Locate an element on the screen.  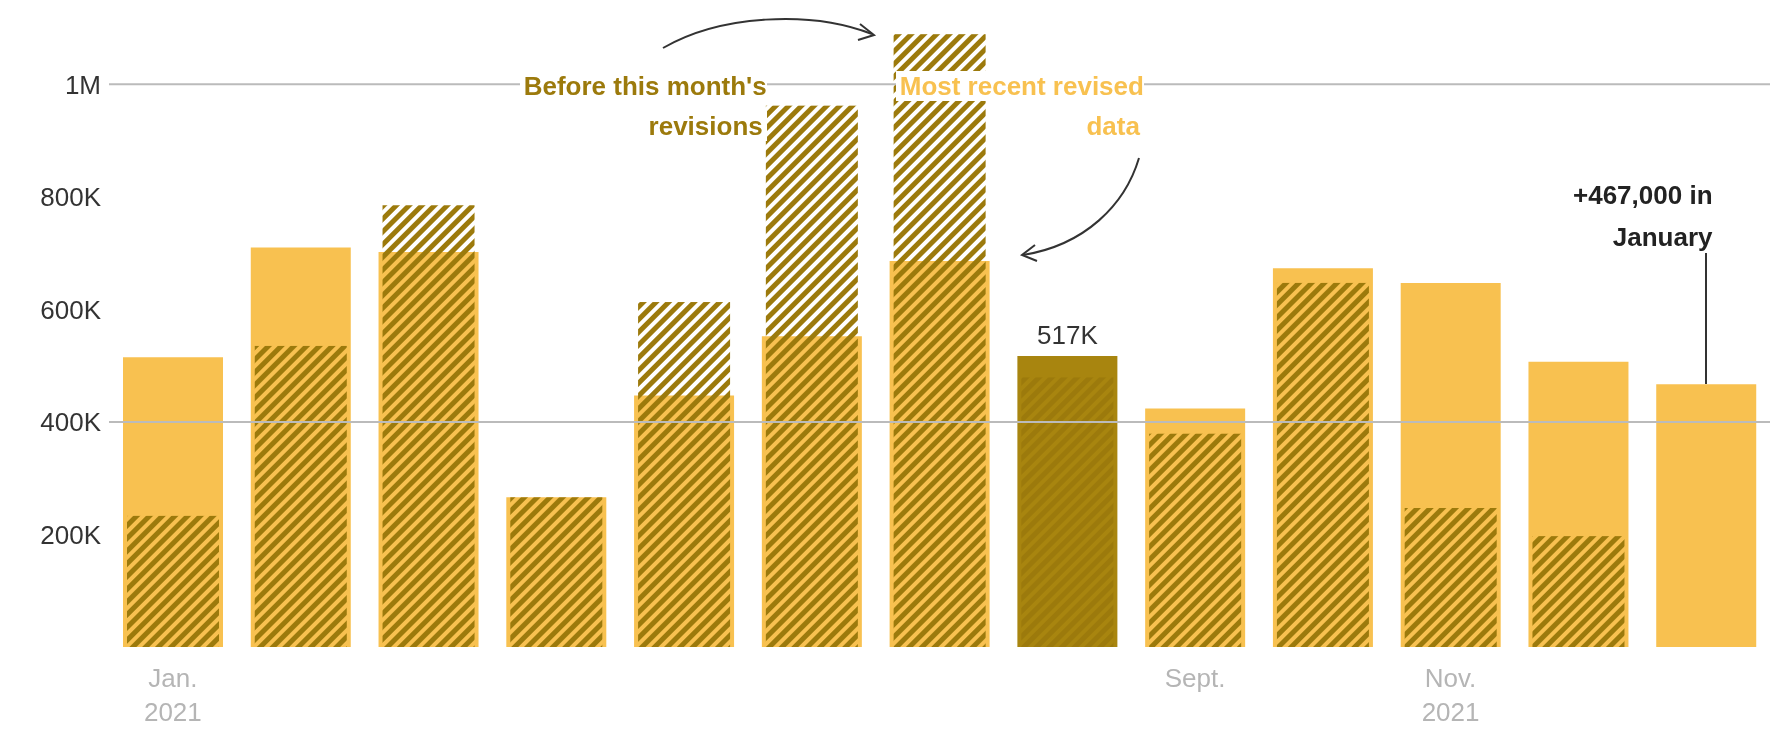
text: Most recent revised data is located at coordinates (1019, 106).